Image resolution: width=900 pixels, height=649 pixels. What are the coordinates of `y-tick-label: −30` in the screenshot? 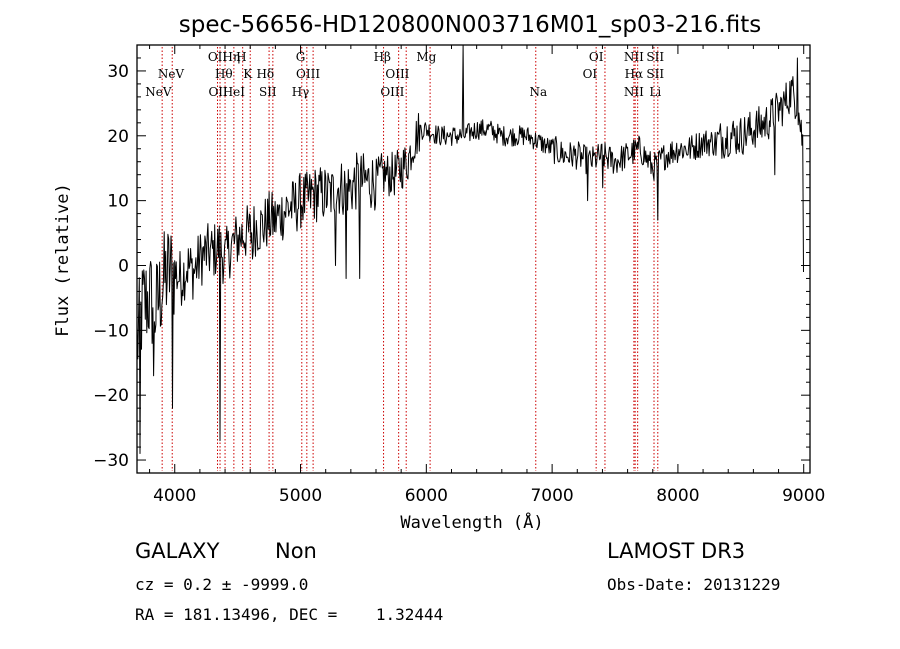 It's located at (111, 461).